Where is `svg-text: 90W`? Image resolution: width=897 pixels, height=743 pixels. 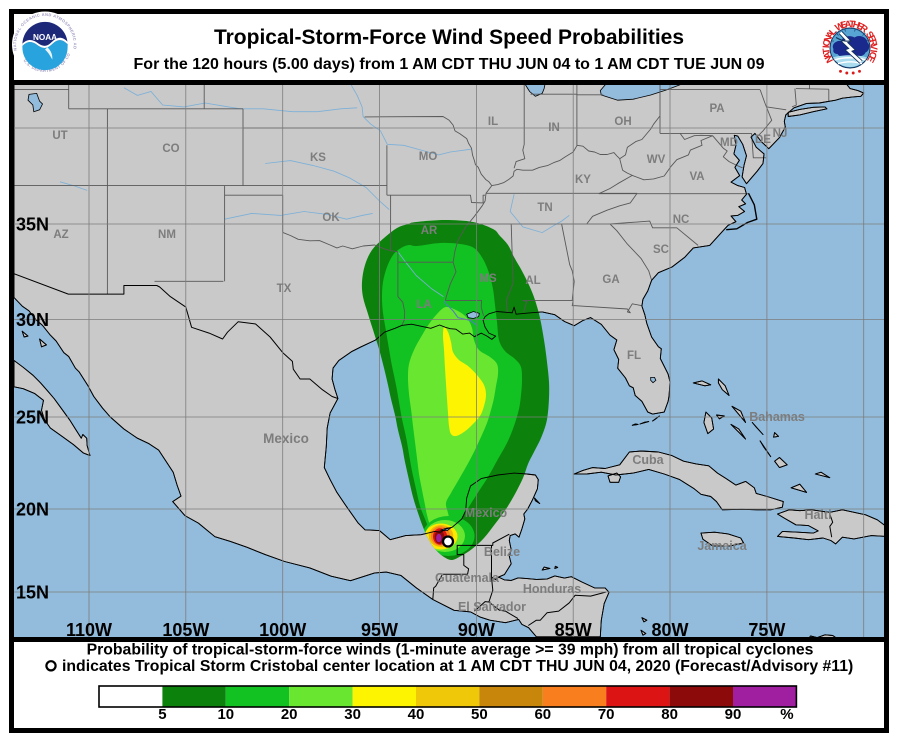
svg-text: 90W is located at coordinates (476, 630).